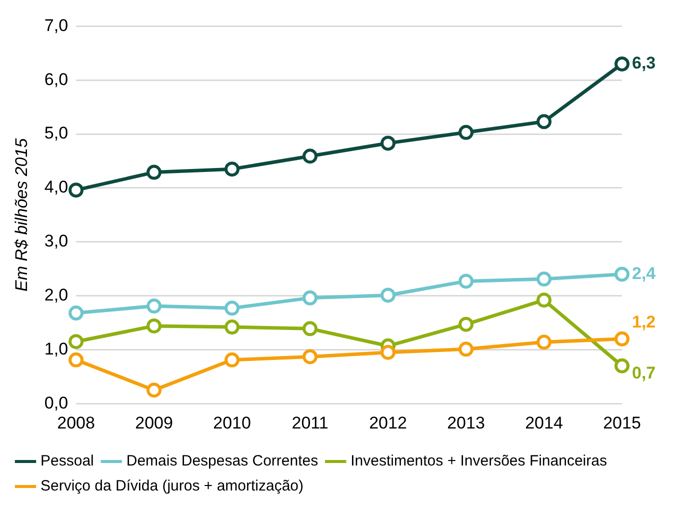 The height and width of the screenshot is (512, 680). What do you see at coordinates (622, 422) in the screenshot?
I see `x-tick-label: 2015` at bounding box center [622, 422].